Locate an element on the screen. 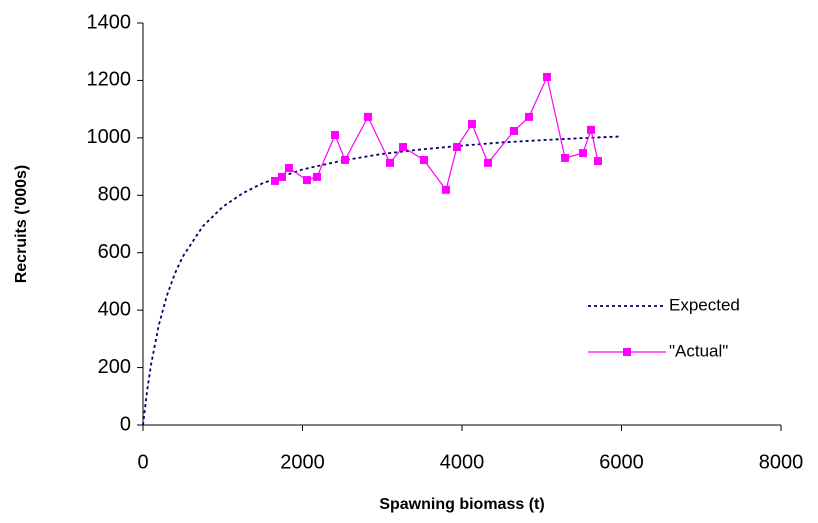 Image resolution: width=818 pixels, height=523 pixels. legend-label: "Actual" is located at coordinates (698, 350).